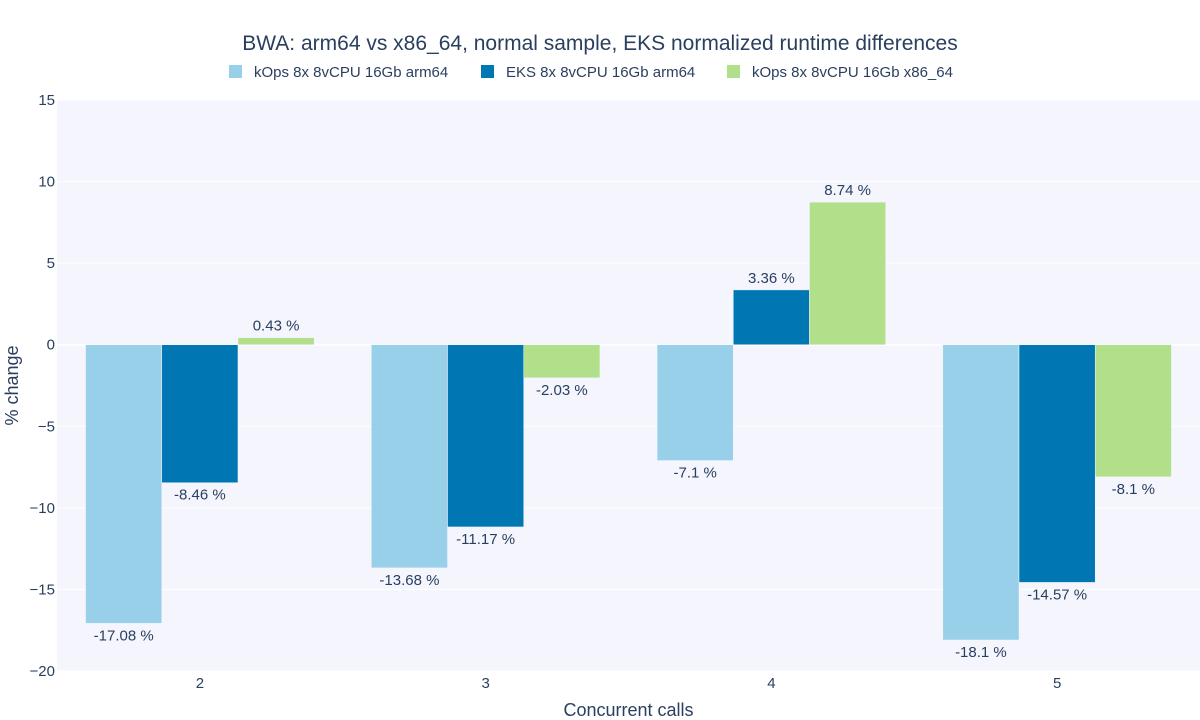  Describe the element at coordinates (46, 182) in the screenshot. I see `y-tick-label: 10` at that location.